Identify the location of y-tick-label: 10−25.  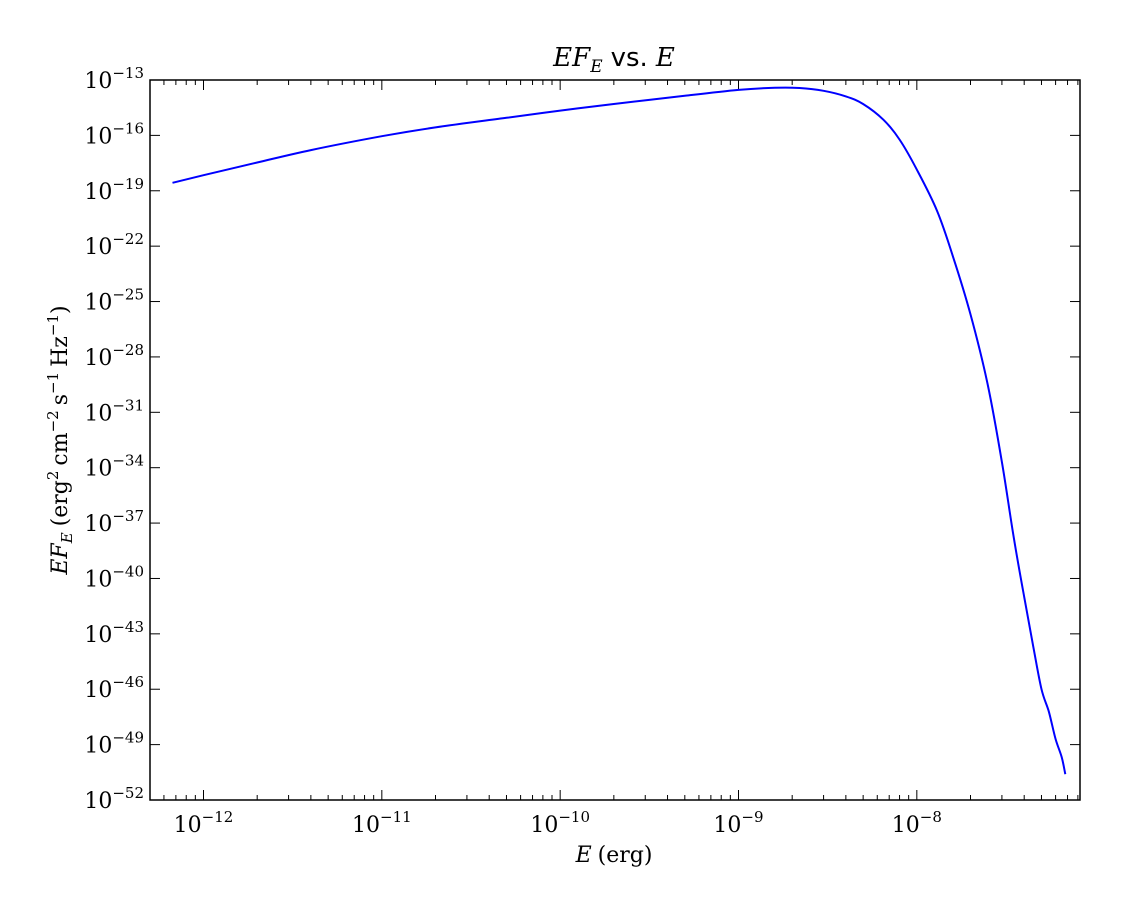
(114, 301).